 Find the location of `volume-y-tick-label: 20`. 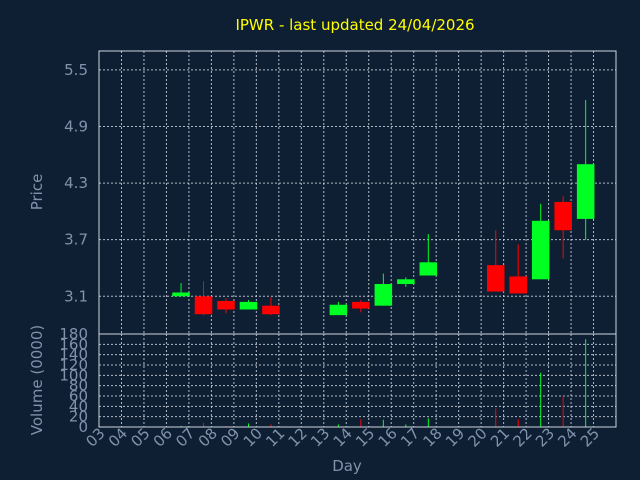

volume-y-tick-label: 20 is located at coordinates (78, 417).